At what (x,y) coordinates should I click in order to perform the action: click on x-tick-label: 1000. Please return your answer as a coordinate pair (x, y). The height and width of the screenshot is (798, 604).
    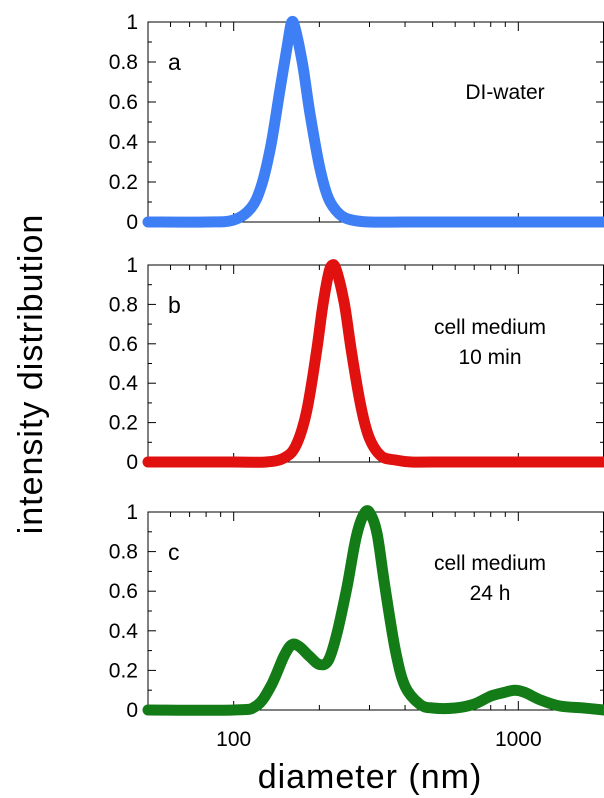
    Looking at the image, I should click on (518, 739).